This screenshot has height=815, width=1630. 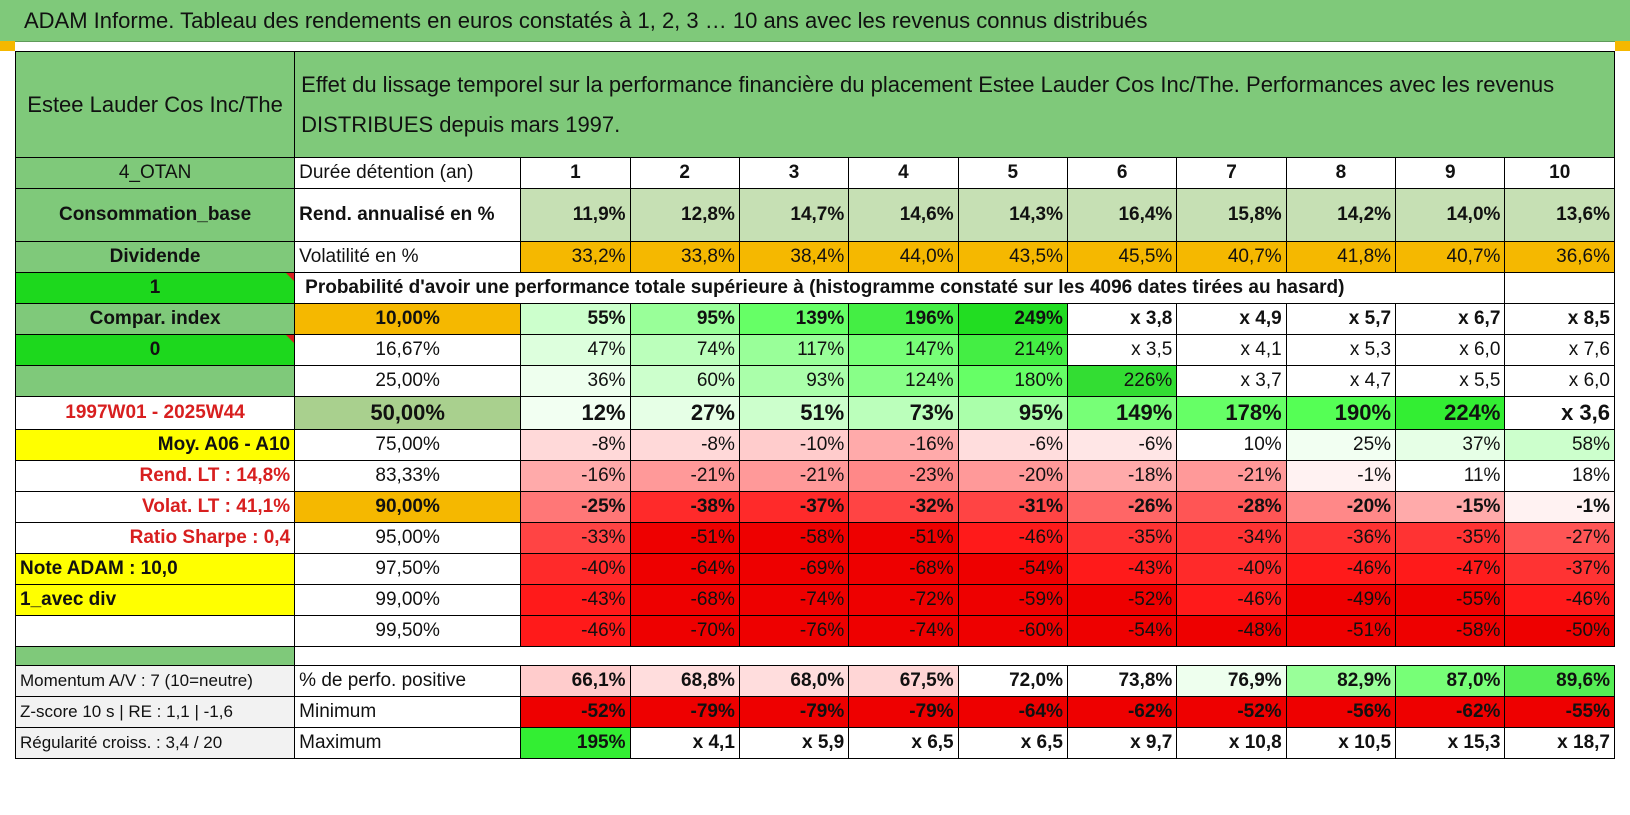 What do you see at coordinates (1559, 319) in the screenshot?
I see `quantile-cell: x 8,5` at bounding box center [1559, 319].